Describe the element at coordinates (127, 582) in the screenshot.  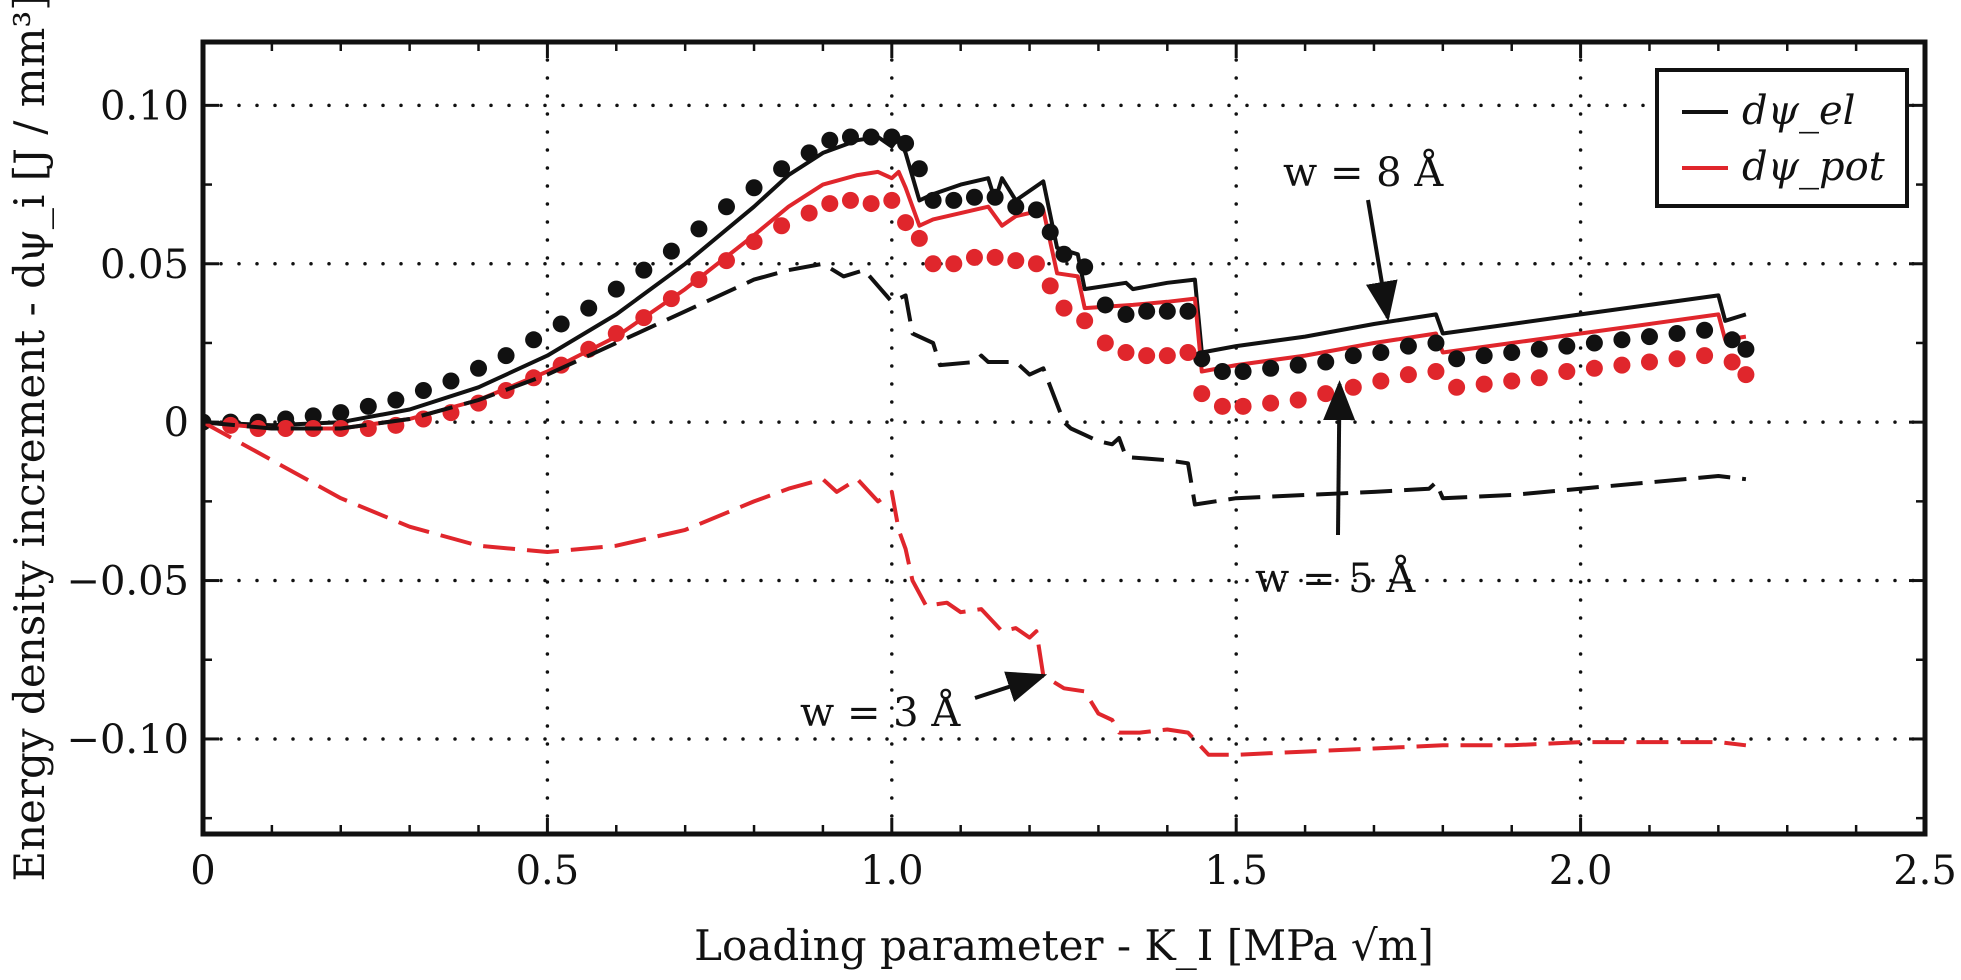
I see `y-tick-label: −0.05` at that location.